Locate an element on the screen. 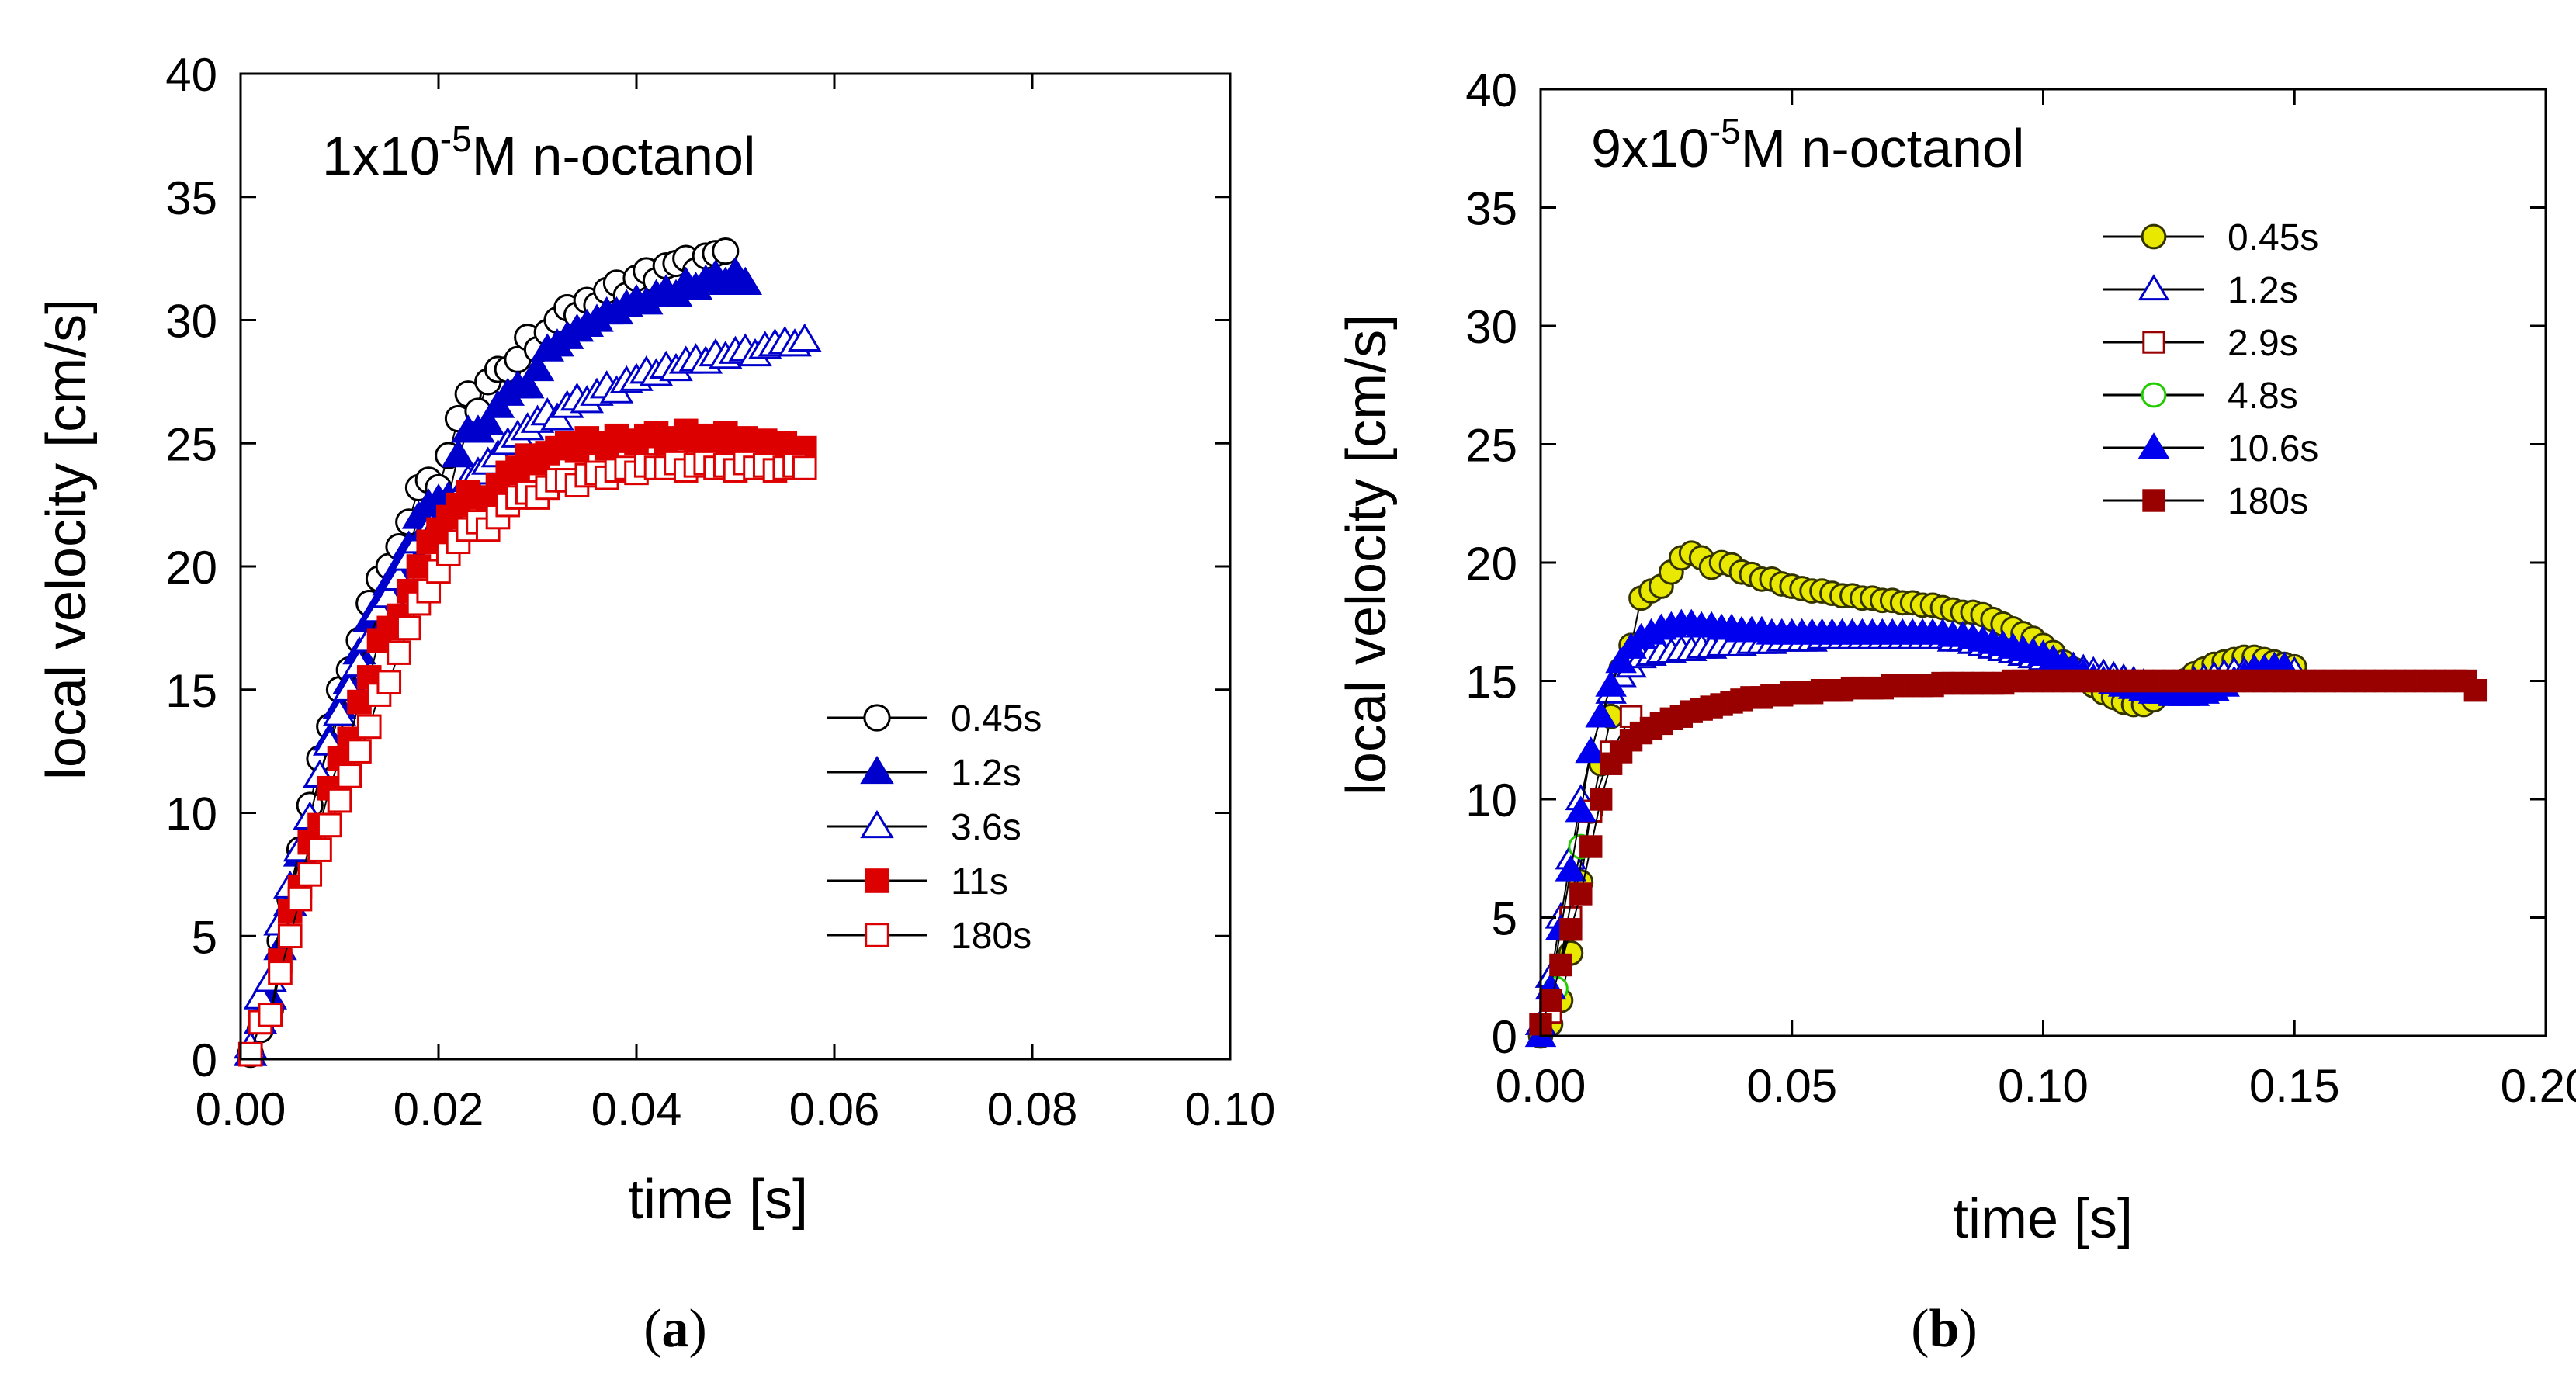 The image size is (2576, 1389). legend-label: 11s is located at coordinates (979, 881).